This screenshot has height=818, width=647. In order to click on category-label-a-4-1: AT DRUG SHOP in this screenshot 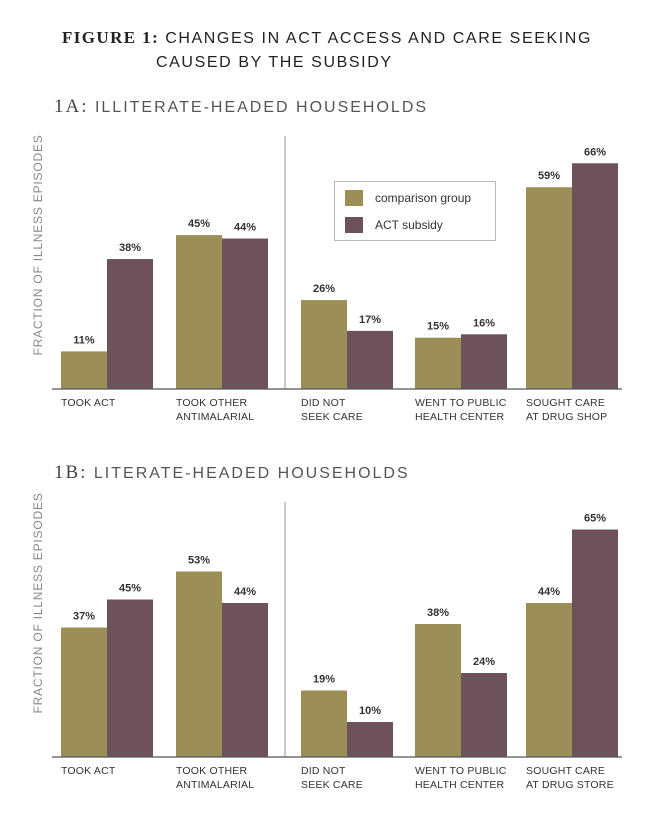, I will do `click(566, 417)`.